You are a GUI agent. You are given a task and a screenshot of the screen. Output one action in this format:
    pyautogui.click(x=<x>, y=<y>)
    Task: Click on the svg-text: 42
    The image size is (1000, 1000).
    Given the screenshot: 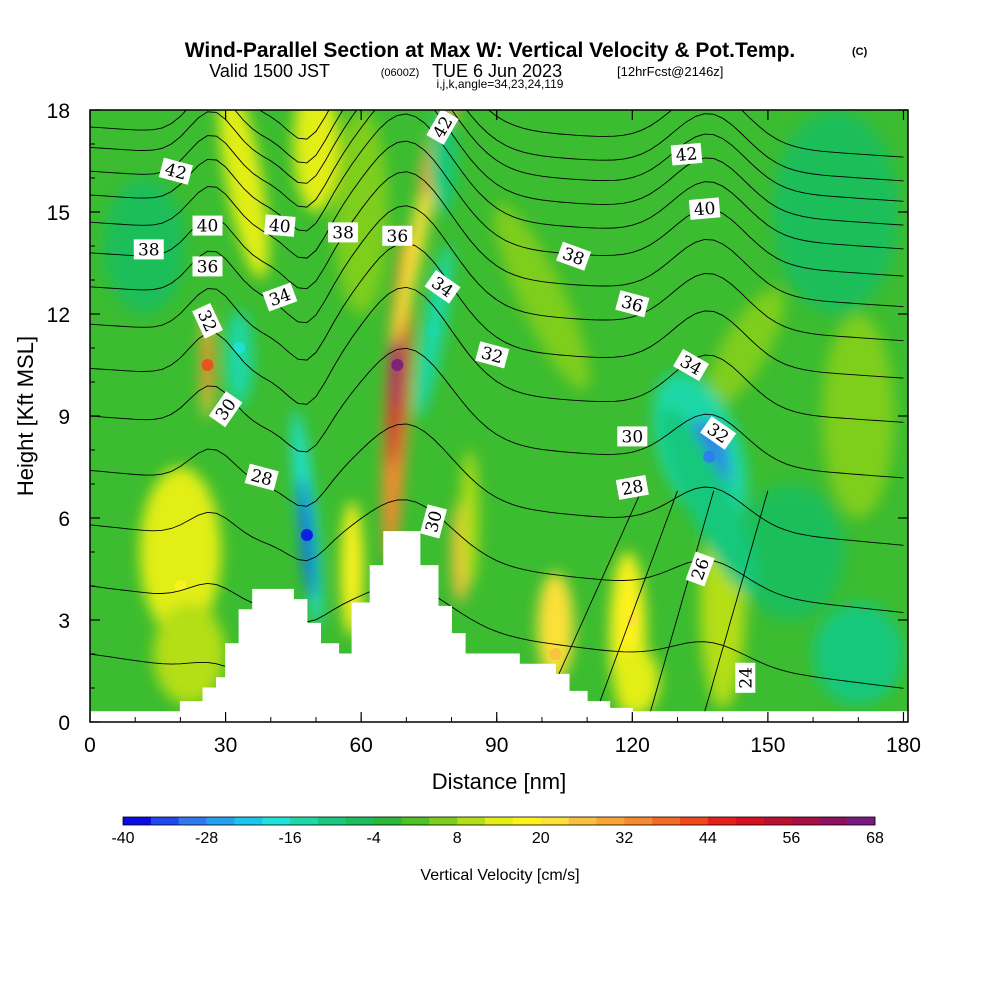 What is the action you would take?
    pyautogui.click(x=686, y=155)
    